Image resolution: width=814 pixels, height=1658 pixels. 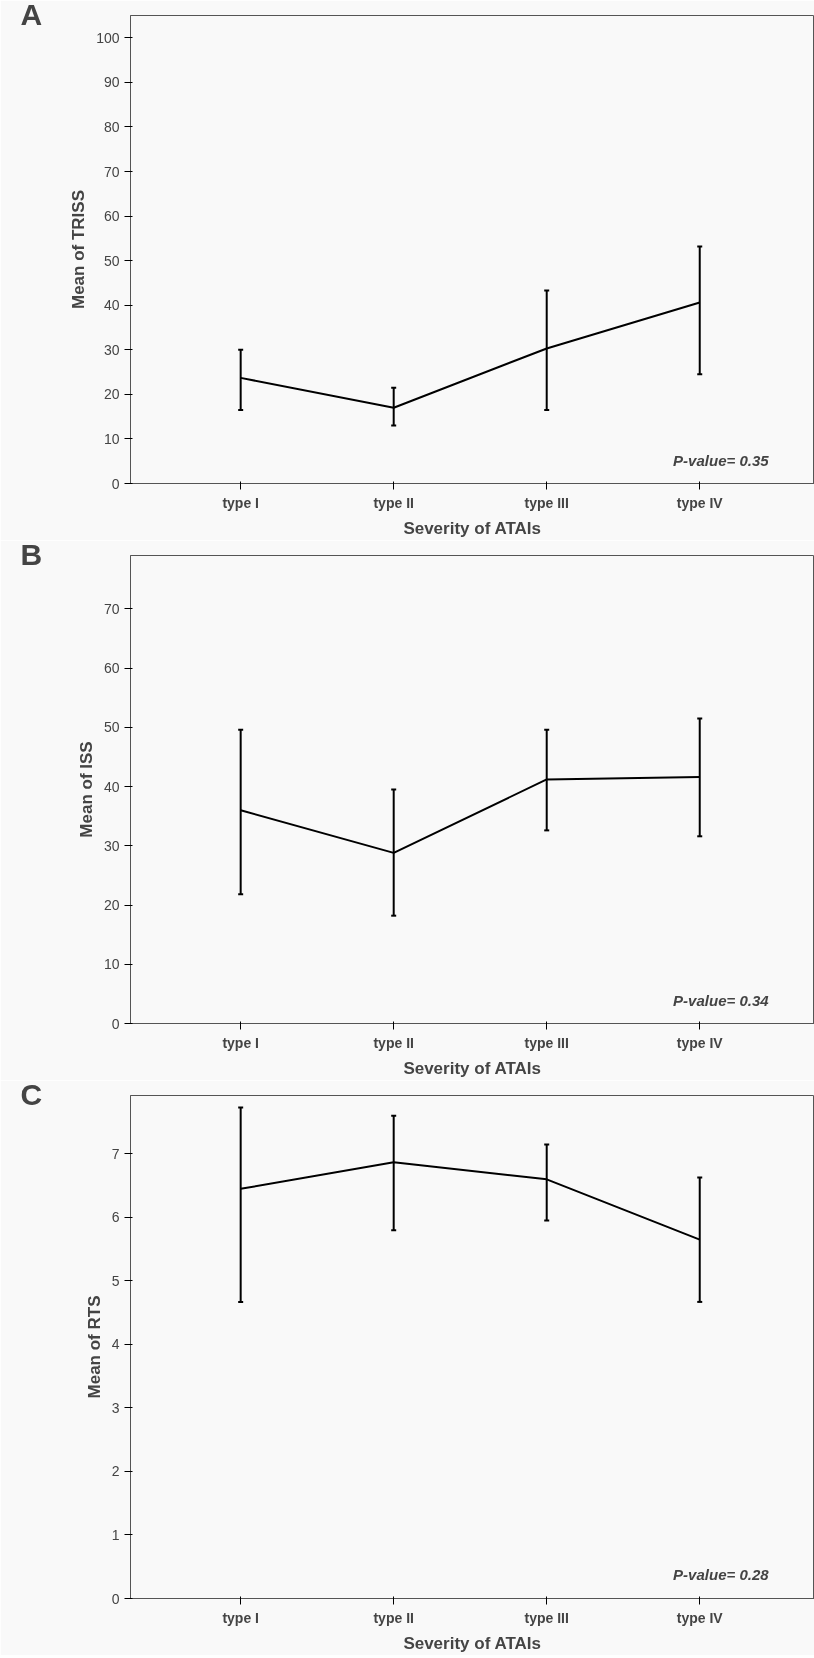 I want to click on y-tick-label: 4, so click(x=115, y=1344).